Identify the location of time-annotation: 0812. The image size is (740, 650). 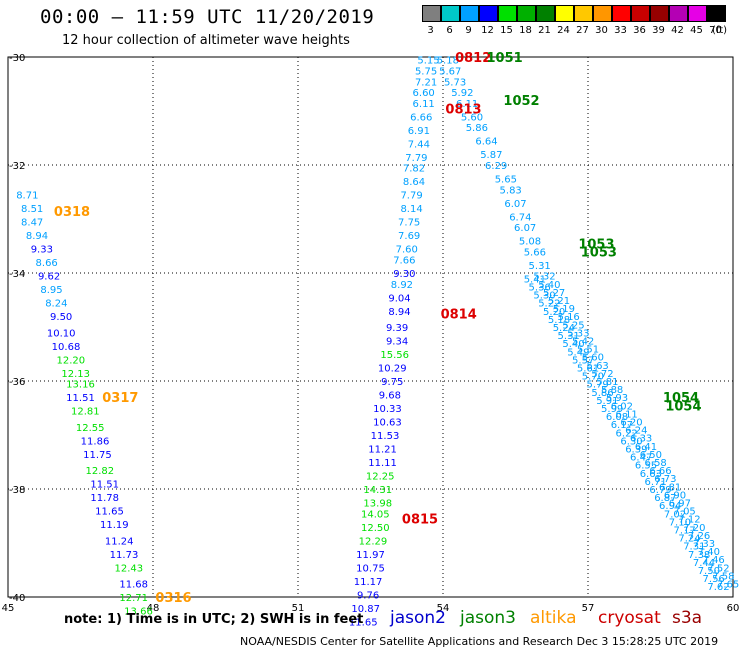
(473, 58).